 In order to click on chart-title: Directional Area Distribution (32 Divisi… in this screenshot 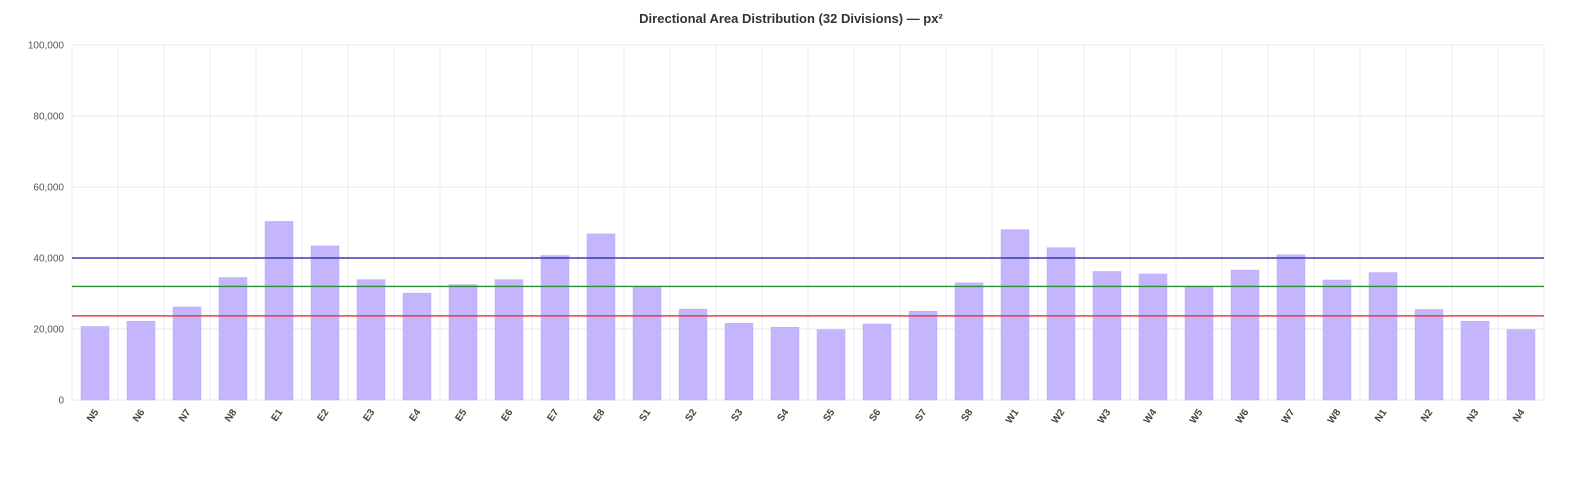, I will do `click(791, 18)`.